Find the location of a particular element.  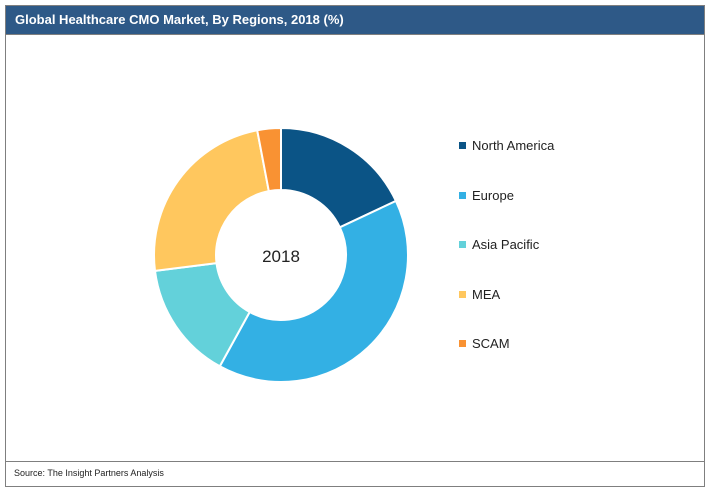

legend-item: MEA is located at coordinates (479, 294).